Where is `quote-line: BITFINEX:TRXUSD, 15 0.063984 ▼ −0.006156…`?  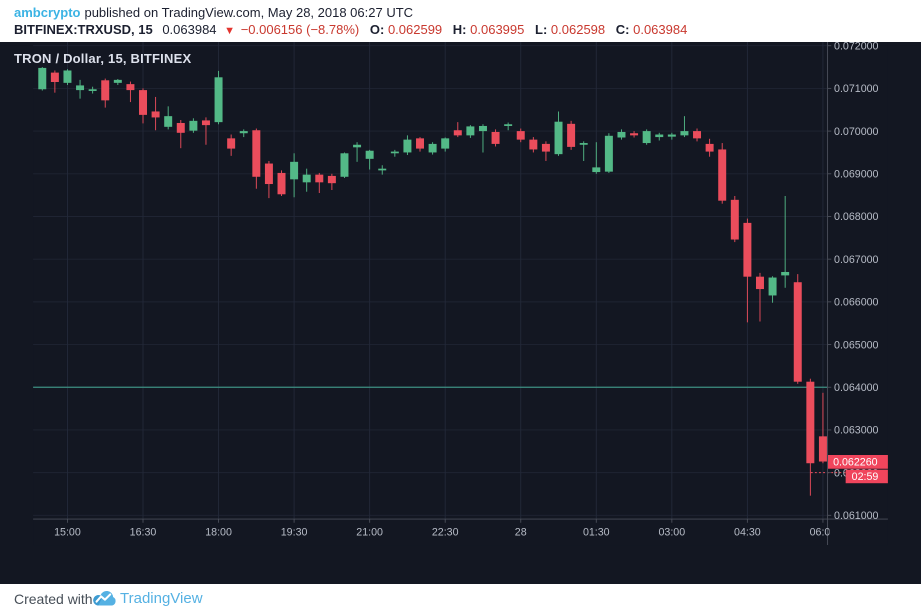
quote-line: BITFINEX:TRXUSD, 15 0.063984 ▼ −0.006156… is located at coordinates (350, 29).